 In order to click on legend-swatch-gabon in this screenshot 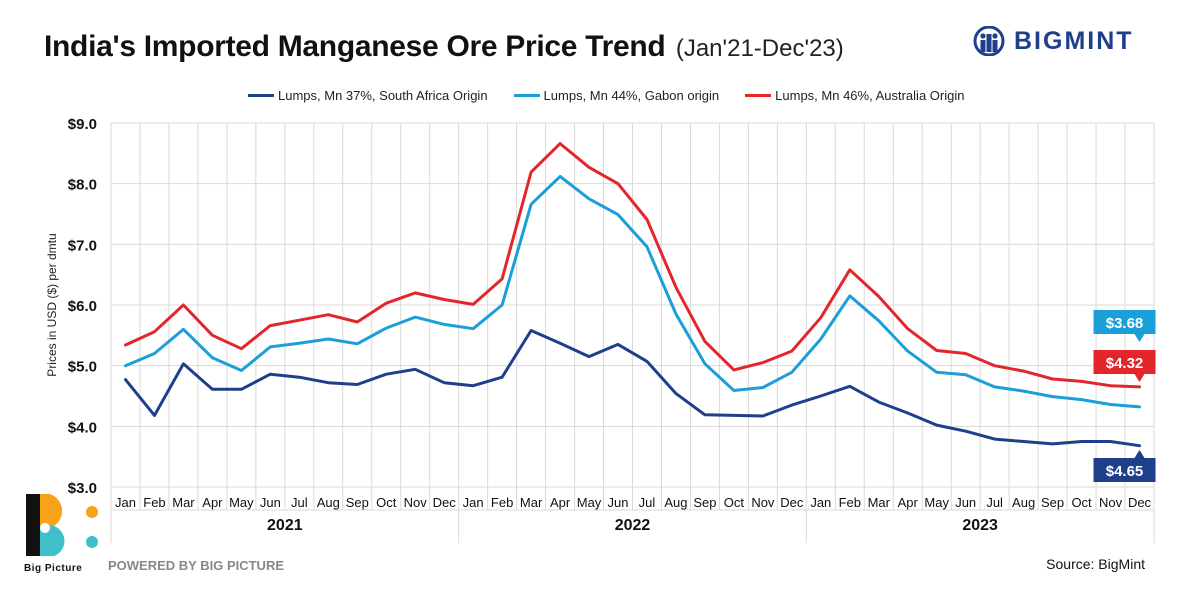, I will do `click(526, 95)`.